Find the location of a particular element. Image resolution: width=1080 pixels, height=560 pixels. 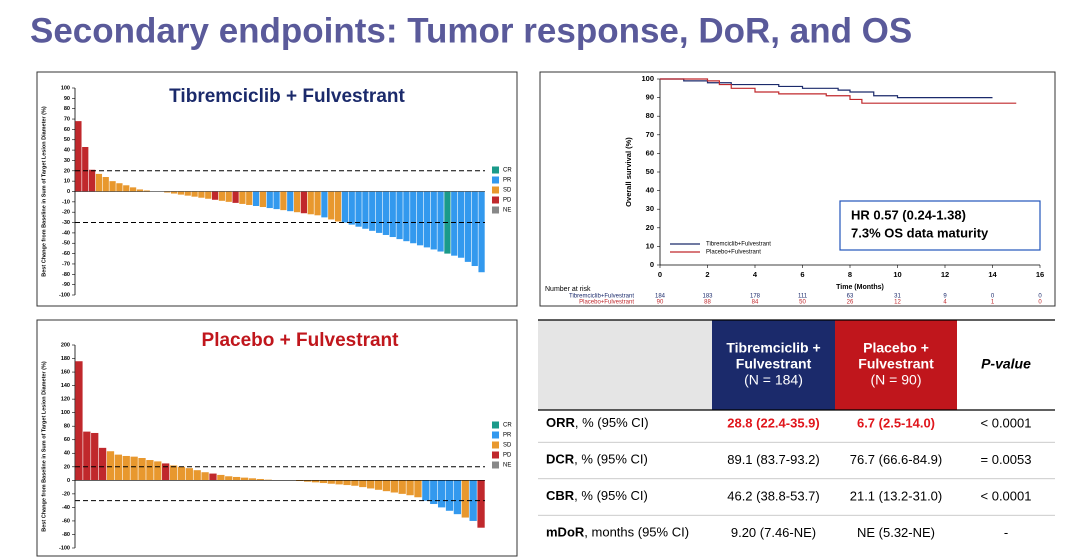

x-tick-label: 8 is located at coordinates (850, 274).